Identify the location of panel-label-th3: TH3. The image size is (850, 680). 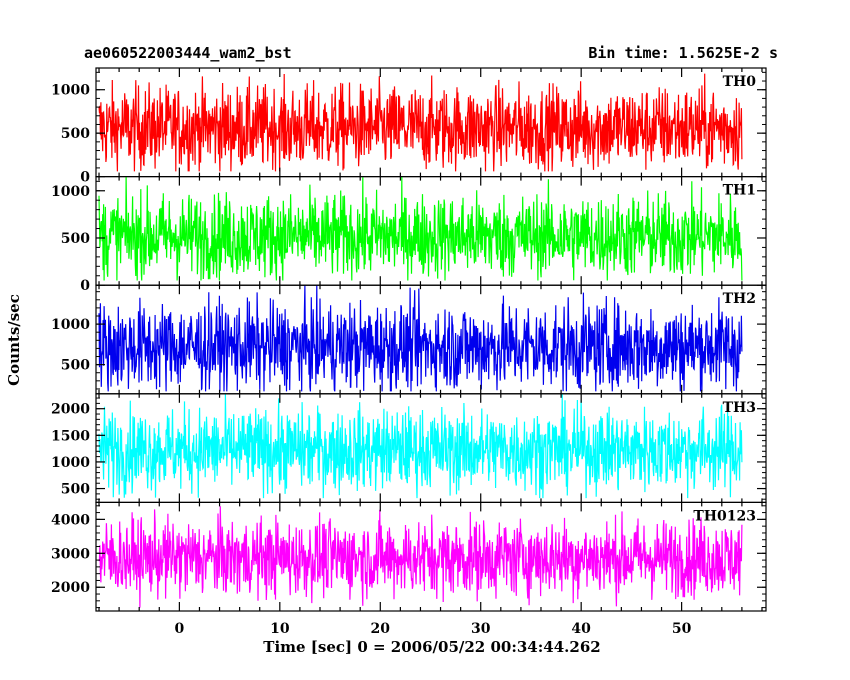
(739, 408).